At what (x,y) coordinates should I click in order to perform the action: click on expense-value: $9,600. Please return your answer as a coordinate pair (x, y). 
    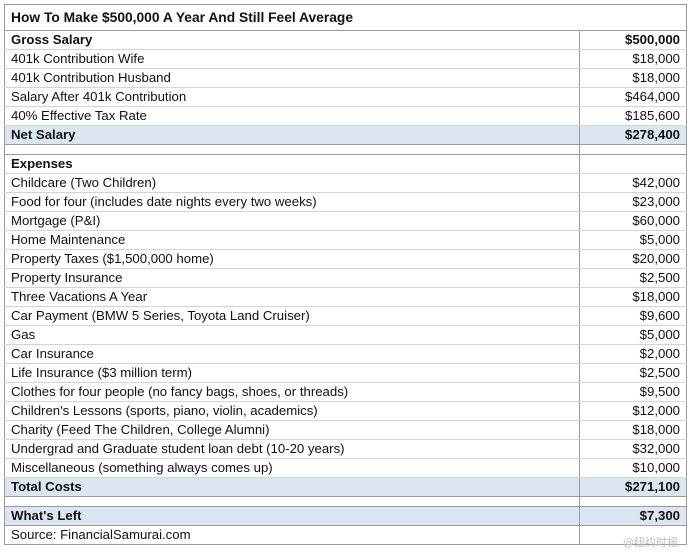
    Looking at the image, I should click on (633, 316).